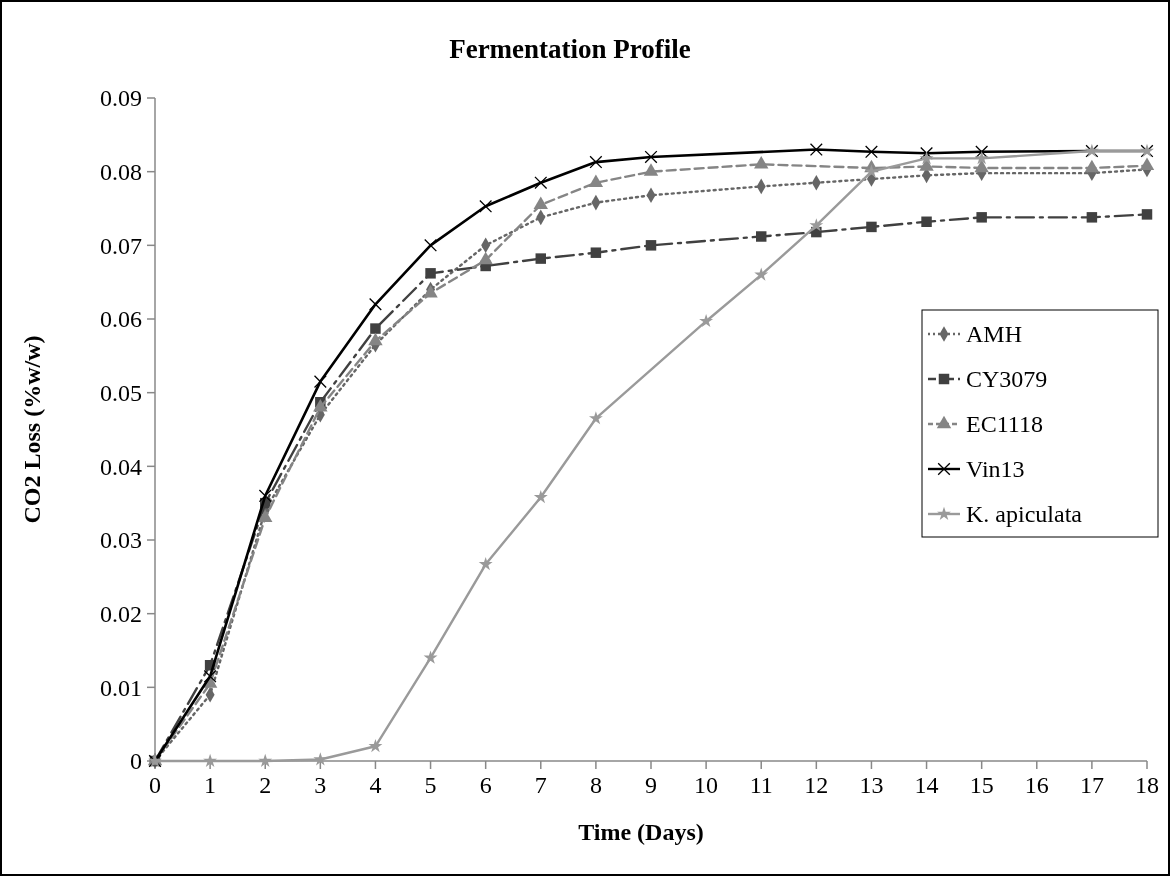 This screenshot has width=1170, height=876. What do you see at coordinates (121, 319) in the screenshot?
I see `y-tick-label: 0.06` at bounding box center [121, 319].